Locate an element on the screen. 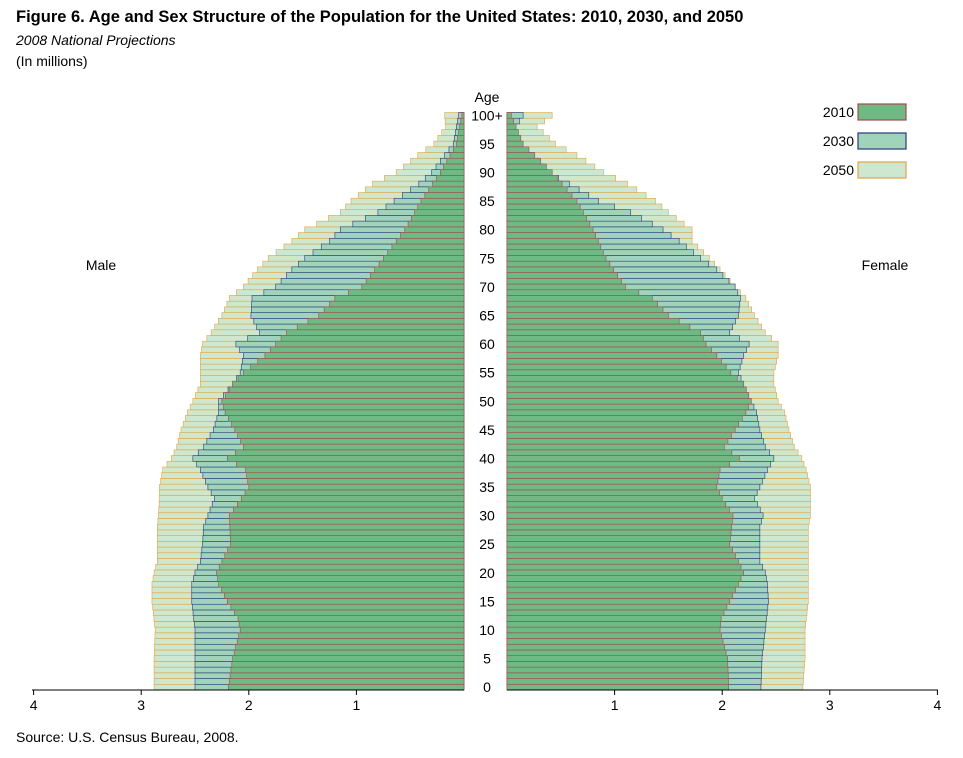 This screenshot has width=963, height=758. legend-swatch-2050 is located at coordinates (882, 170).